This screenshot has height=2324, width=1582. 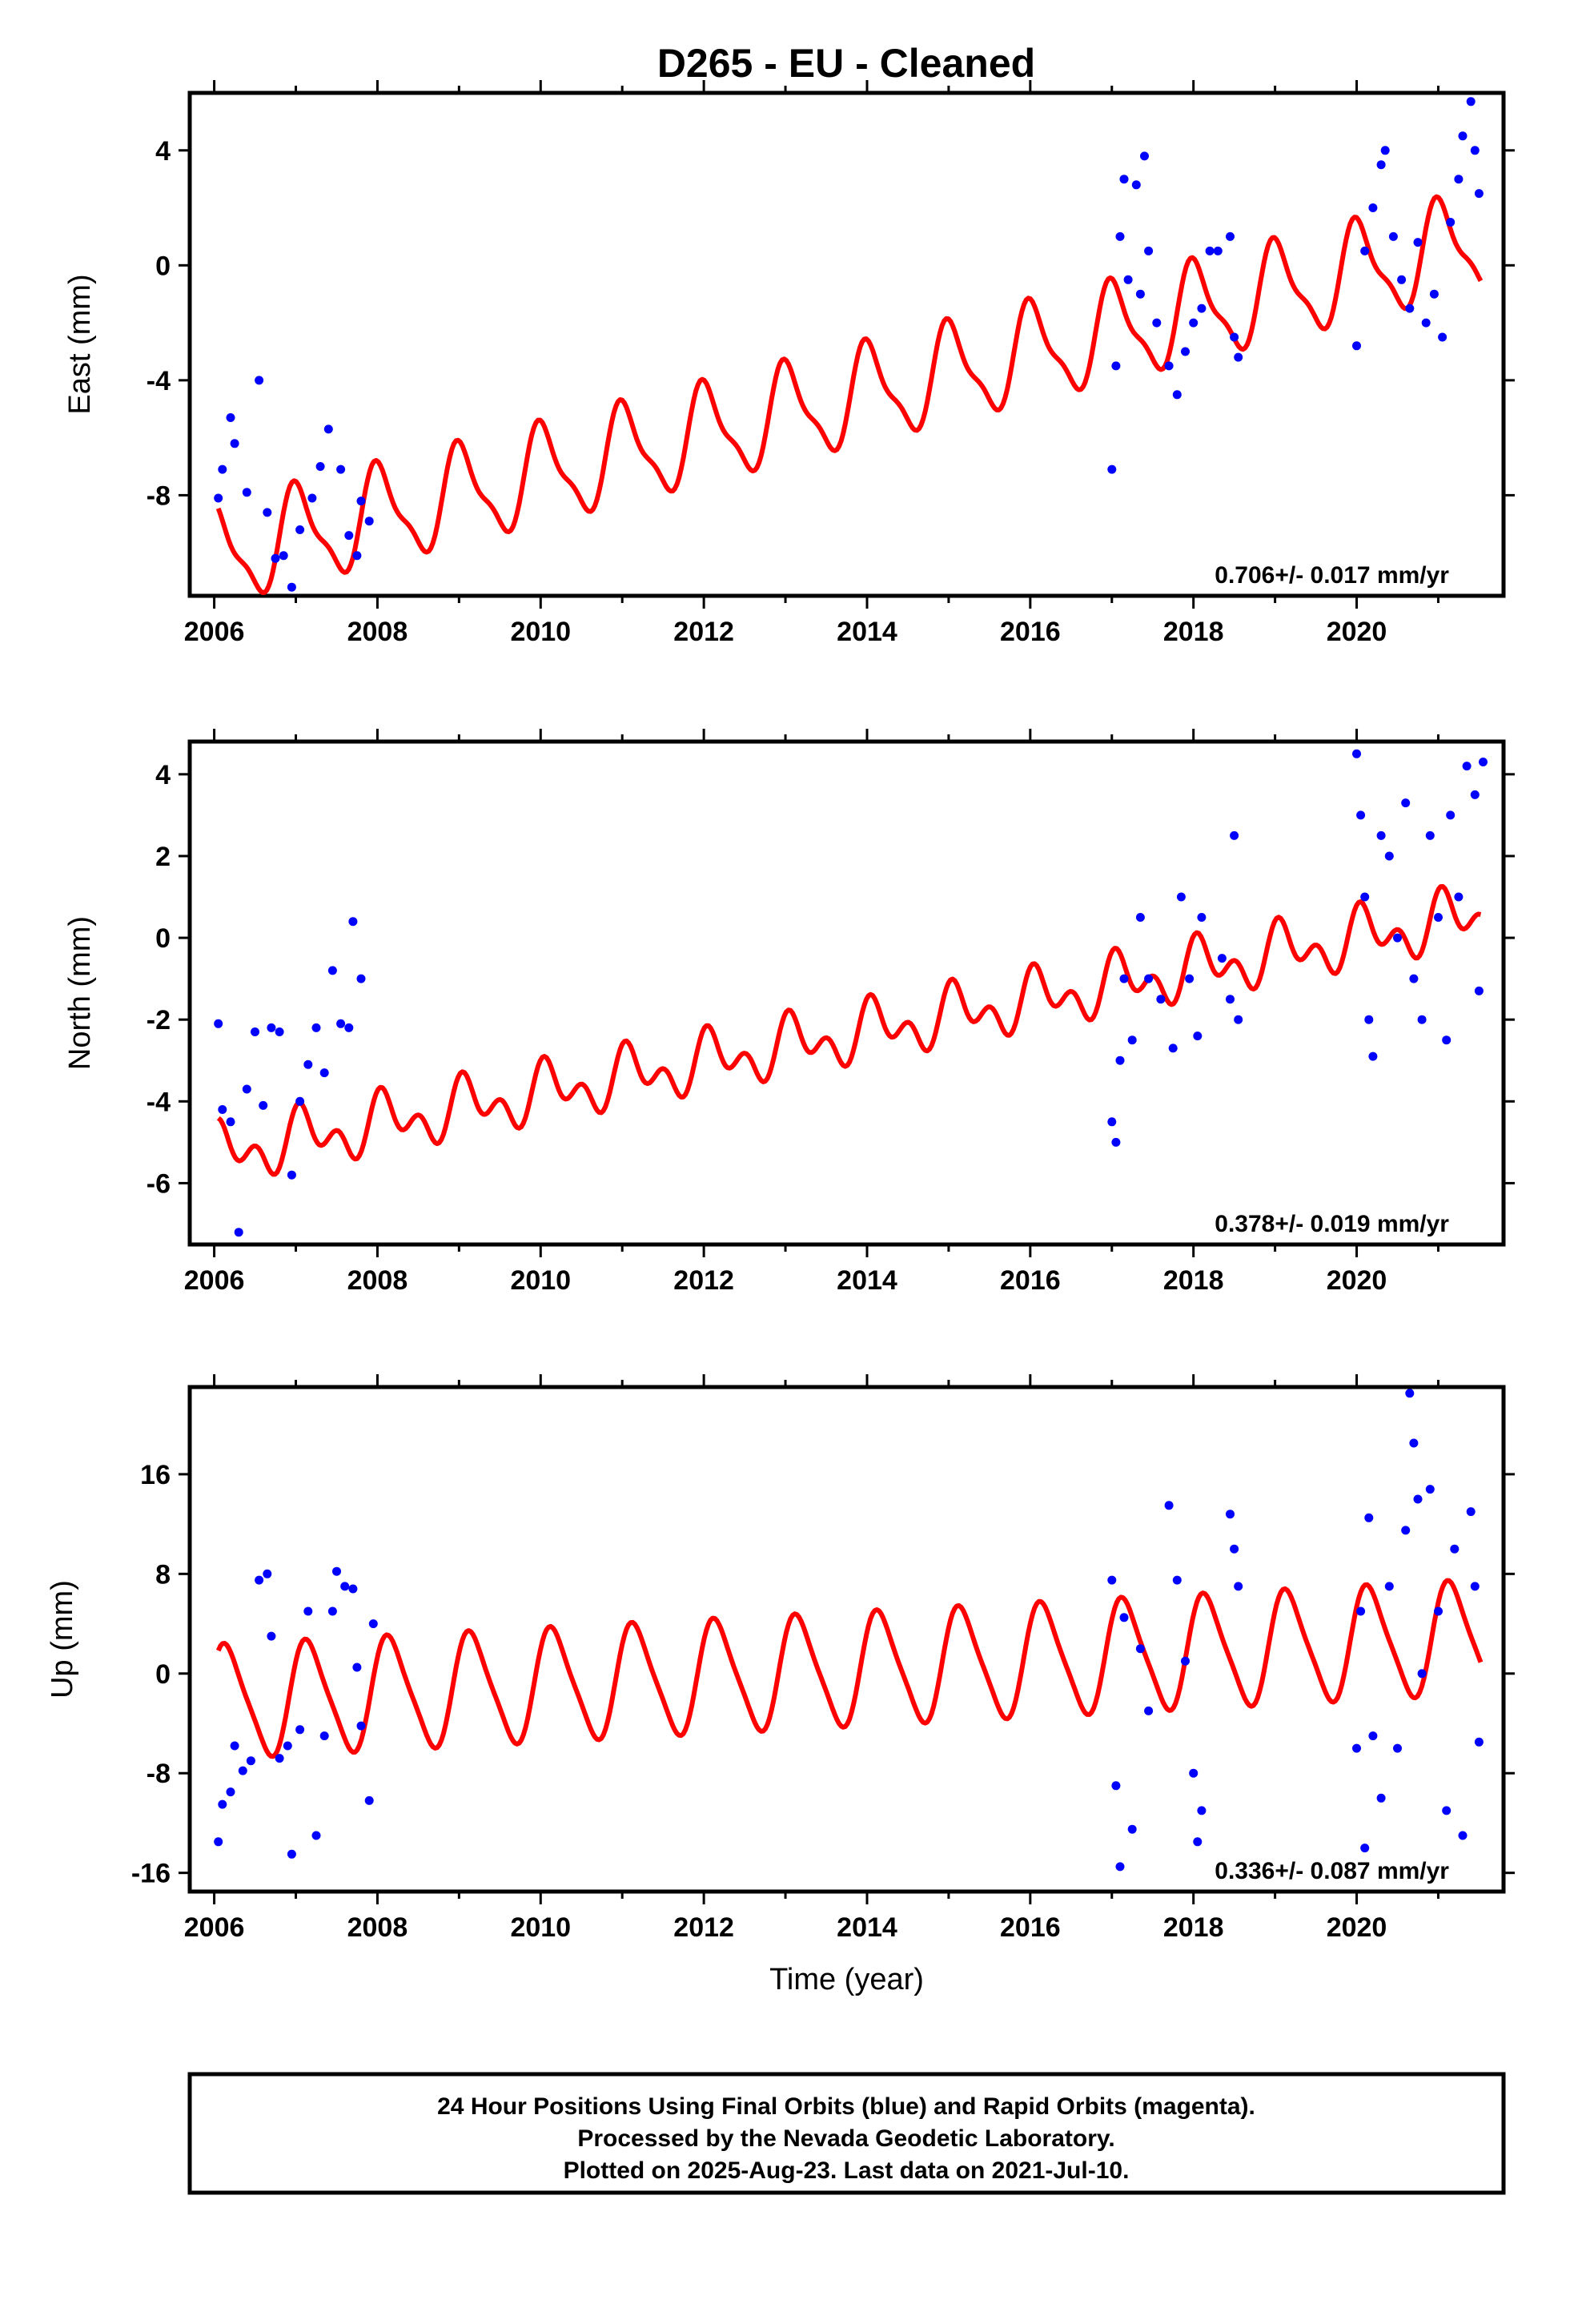 What do you see at coordinates (1193, 1927) in the screenshot?
I see `x-tick-label: 2018` at bounding box center [1193, 1927].